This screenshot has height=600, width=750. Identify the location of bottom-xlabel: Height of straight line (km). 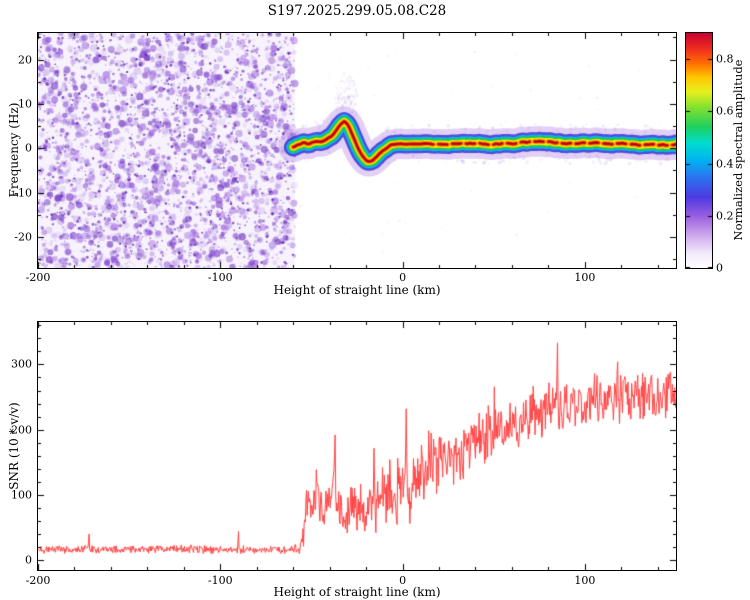
(357, 592).